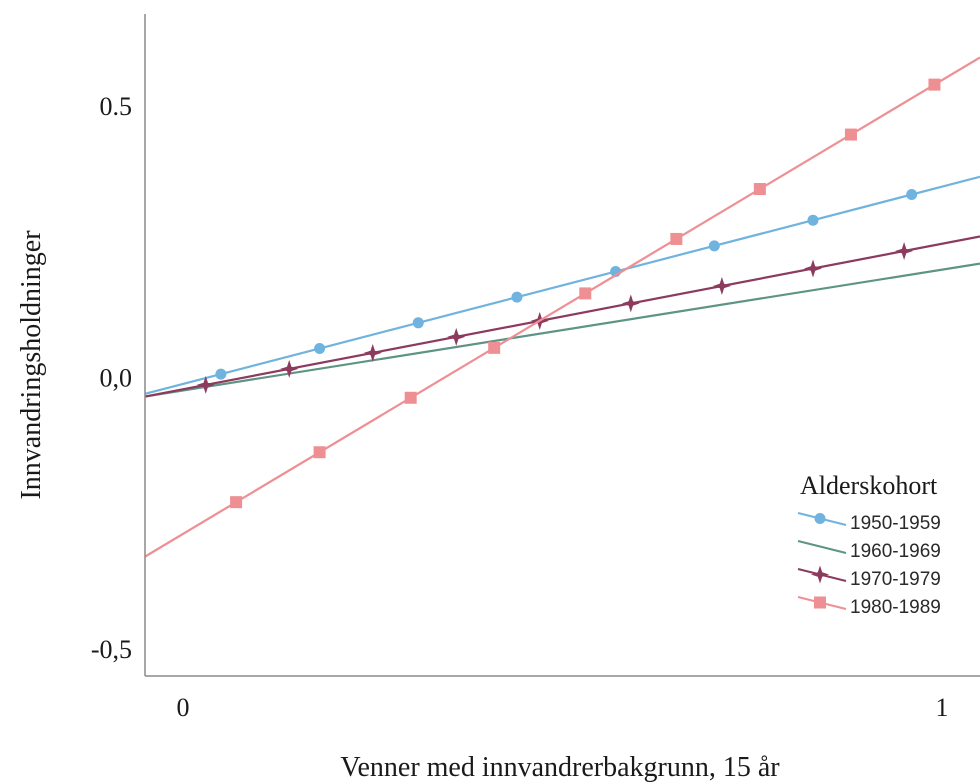 Image resolution: width=980 pixels, height=784 pixels. I want to click on legend-label: 1960-1969, so click(895, 551).